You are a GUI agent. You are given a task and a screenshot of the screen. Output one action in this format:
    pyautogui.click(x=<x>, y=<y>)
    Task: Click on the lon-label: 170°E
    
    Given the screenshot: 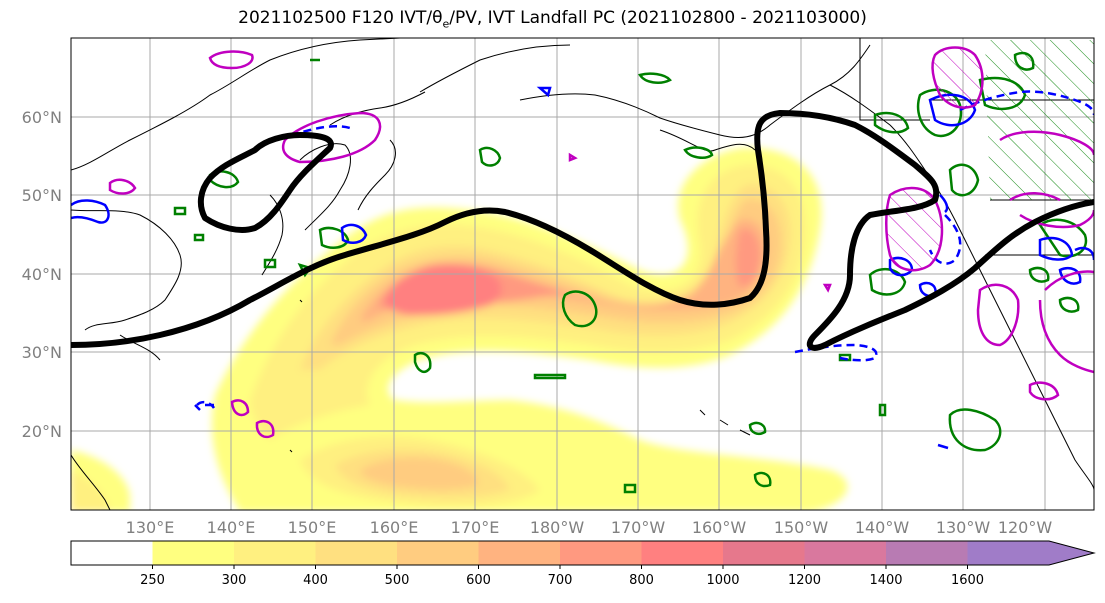 What is the action you would take?
    pyautogui.click(x=475, y=527)
    